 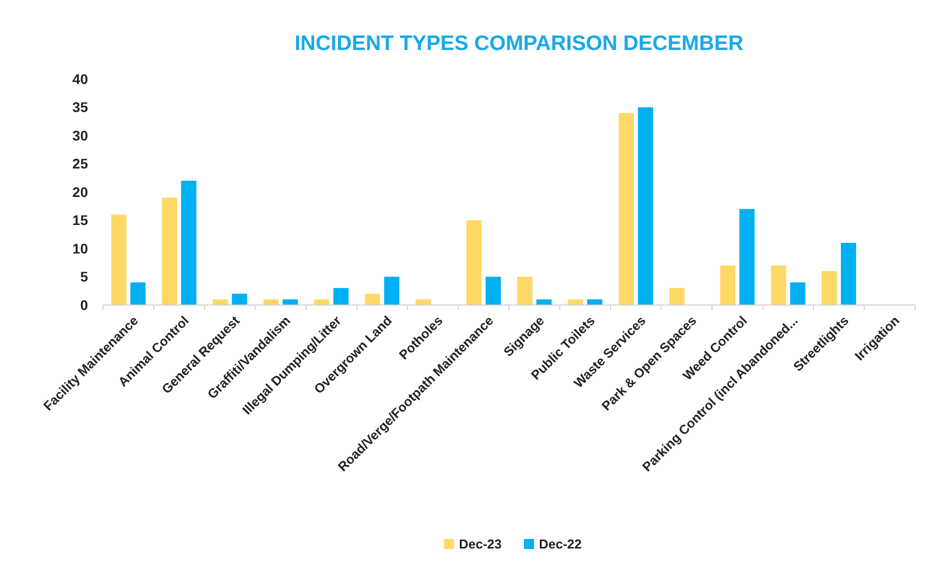 I want to click on y-tick-label: 20, so click(x=80, y=192).